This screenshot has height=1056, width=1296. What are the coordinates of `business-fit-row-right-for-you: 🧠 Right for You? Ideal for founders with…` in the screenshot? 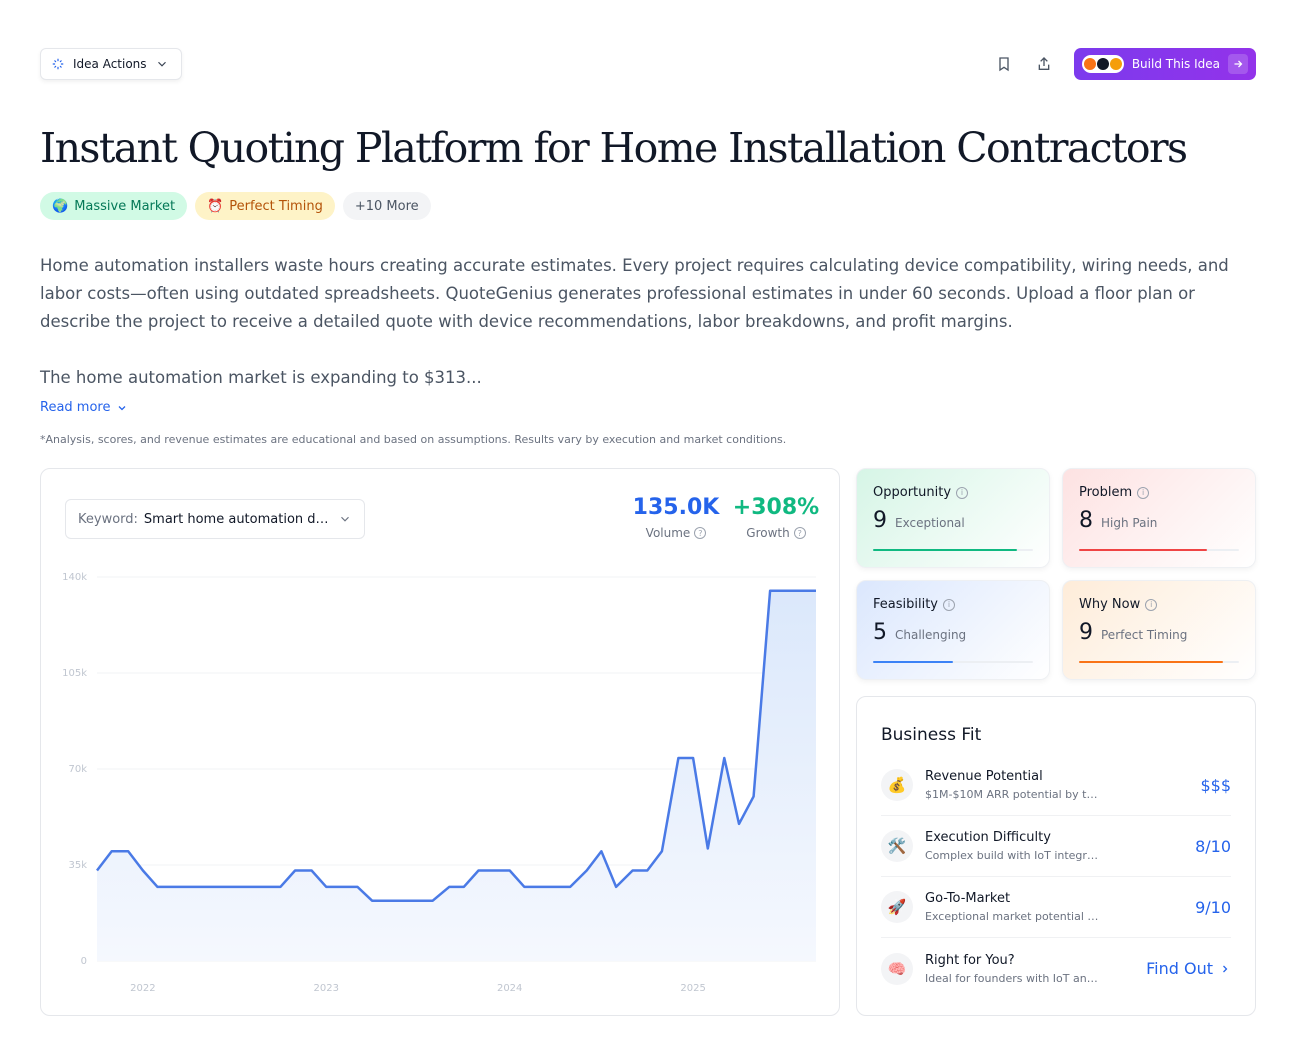 It's located at (1056, 968).